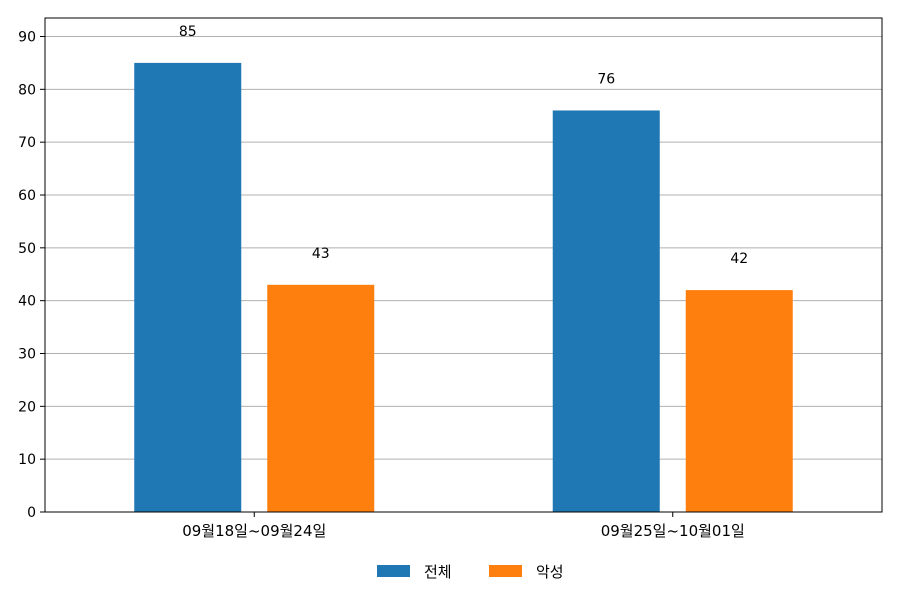 This screenshot has height=604, width=900. Describe the element at coordinates (27, 460) in the screenshot. I see `y-tick-label: 10` at that location.